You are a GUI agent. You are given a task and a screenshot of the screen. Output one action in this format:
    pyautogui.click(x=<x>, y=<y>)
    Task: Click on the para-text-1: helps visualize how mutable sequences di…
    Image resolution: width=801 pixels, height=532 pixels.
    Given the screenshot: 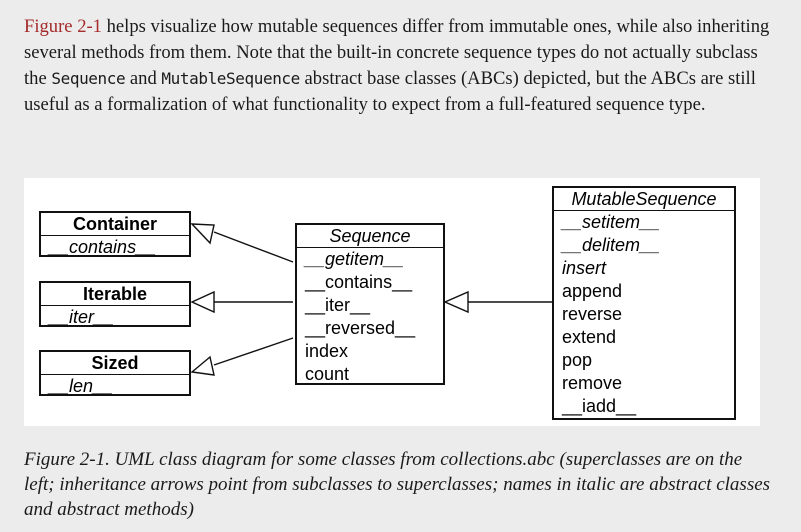 What is the action you would take?
    pyautogui.click(x=397, y=52)
    